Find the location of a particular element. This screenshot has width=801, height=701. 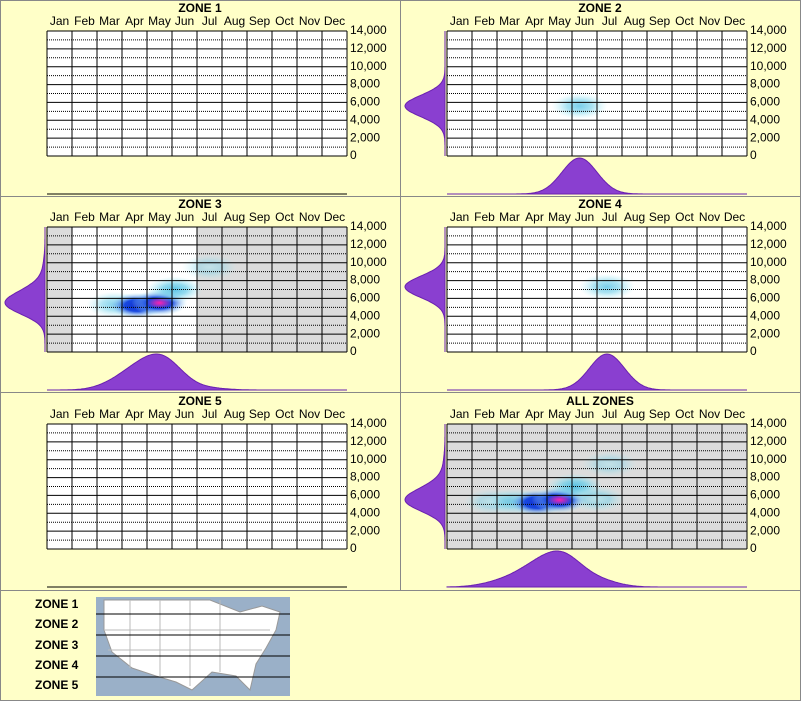

map-land is located at coordinates (192, 645).